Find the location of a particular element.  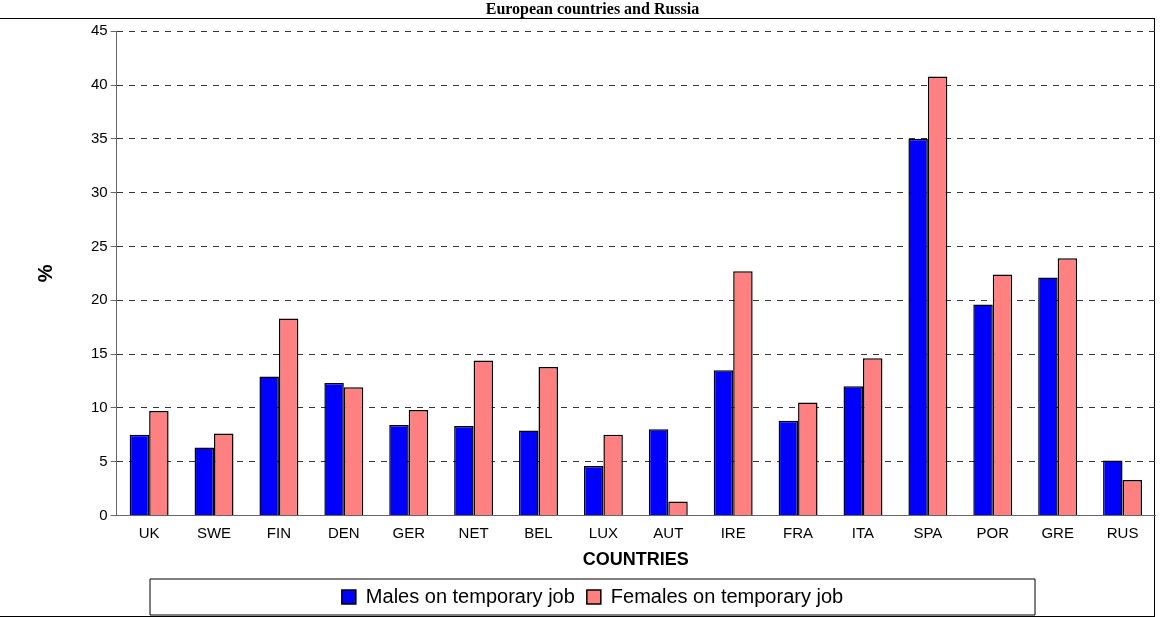

y-tick-label: 40 is located at coordinates (99, 84).